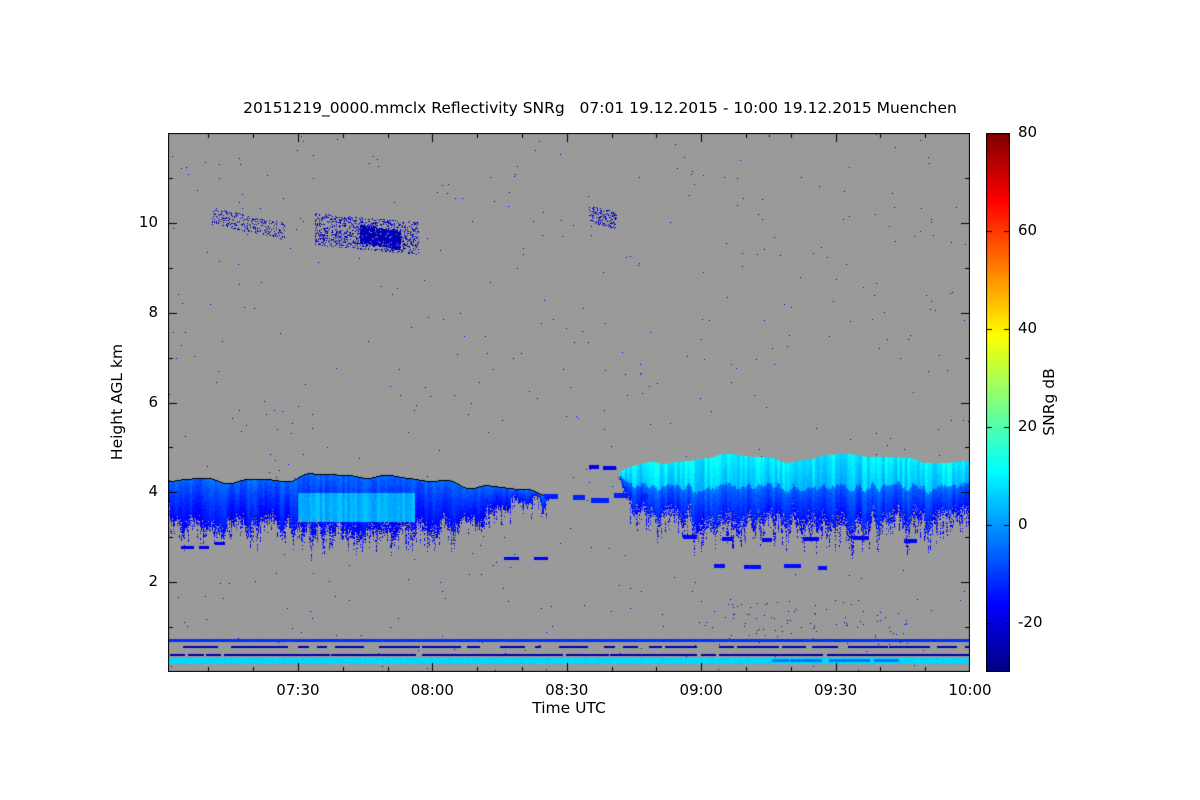 The width and height of the screenshot is (1200, 800). Describe the element at coordinates (835, 690) in the screenshot. I see `x-tick-label: 09:30` at that location.